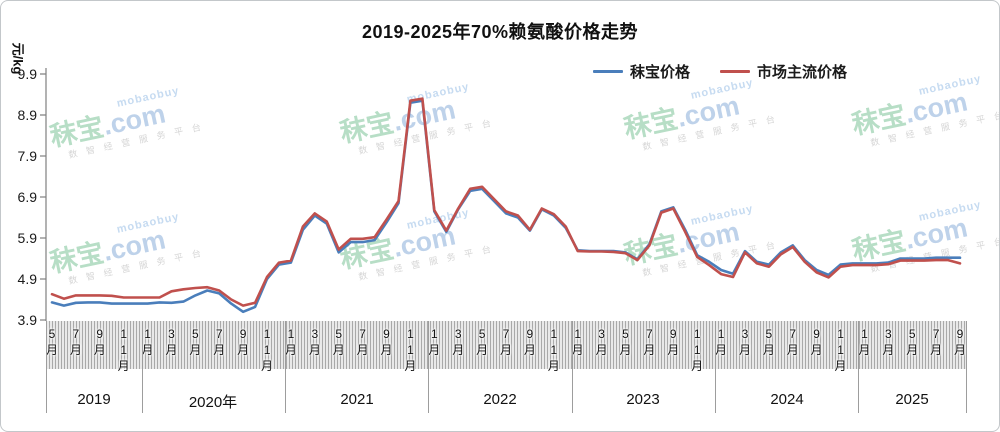  I want to click on legend-label: 秣宝价格, so click(660, 72).